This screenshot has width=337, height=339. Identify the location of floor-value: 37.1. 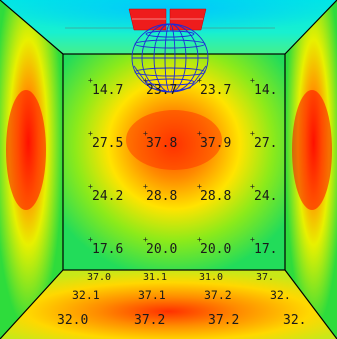
(152, 295).